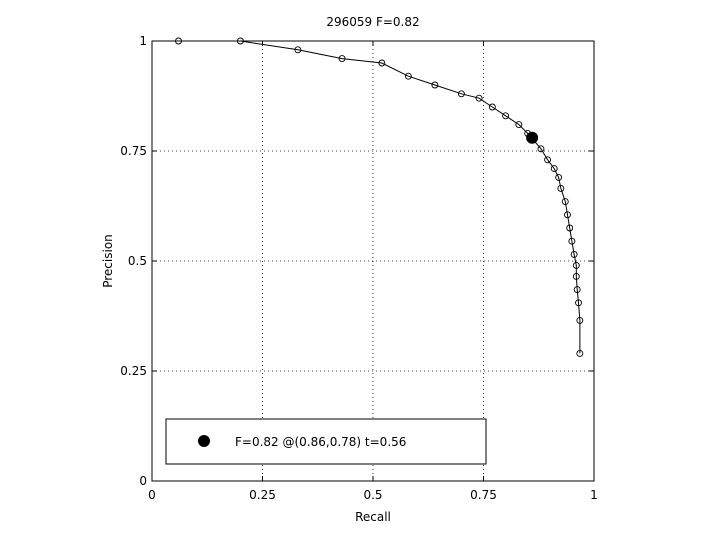 This screenshot has height=544, width=720. I want to click on best-f-point, so click(532, 137).